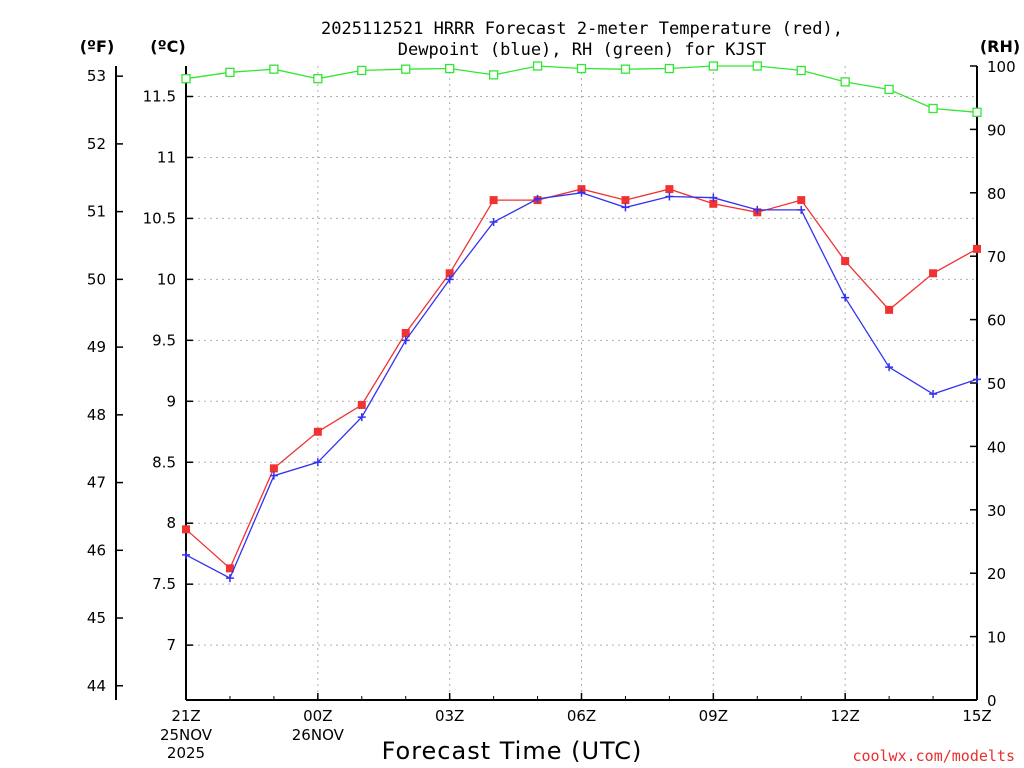 This screenshot has width=1024, height=768. What do you see at coordinates (164, 584) in the screenshot?
I see `celsius-tick-label: 7.5` at bounding box center [164, 584].